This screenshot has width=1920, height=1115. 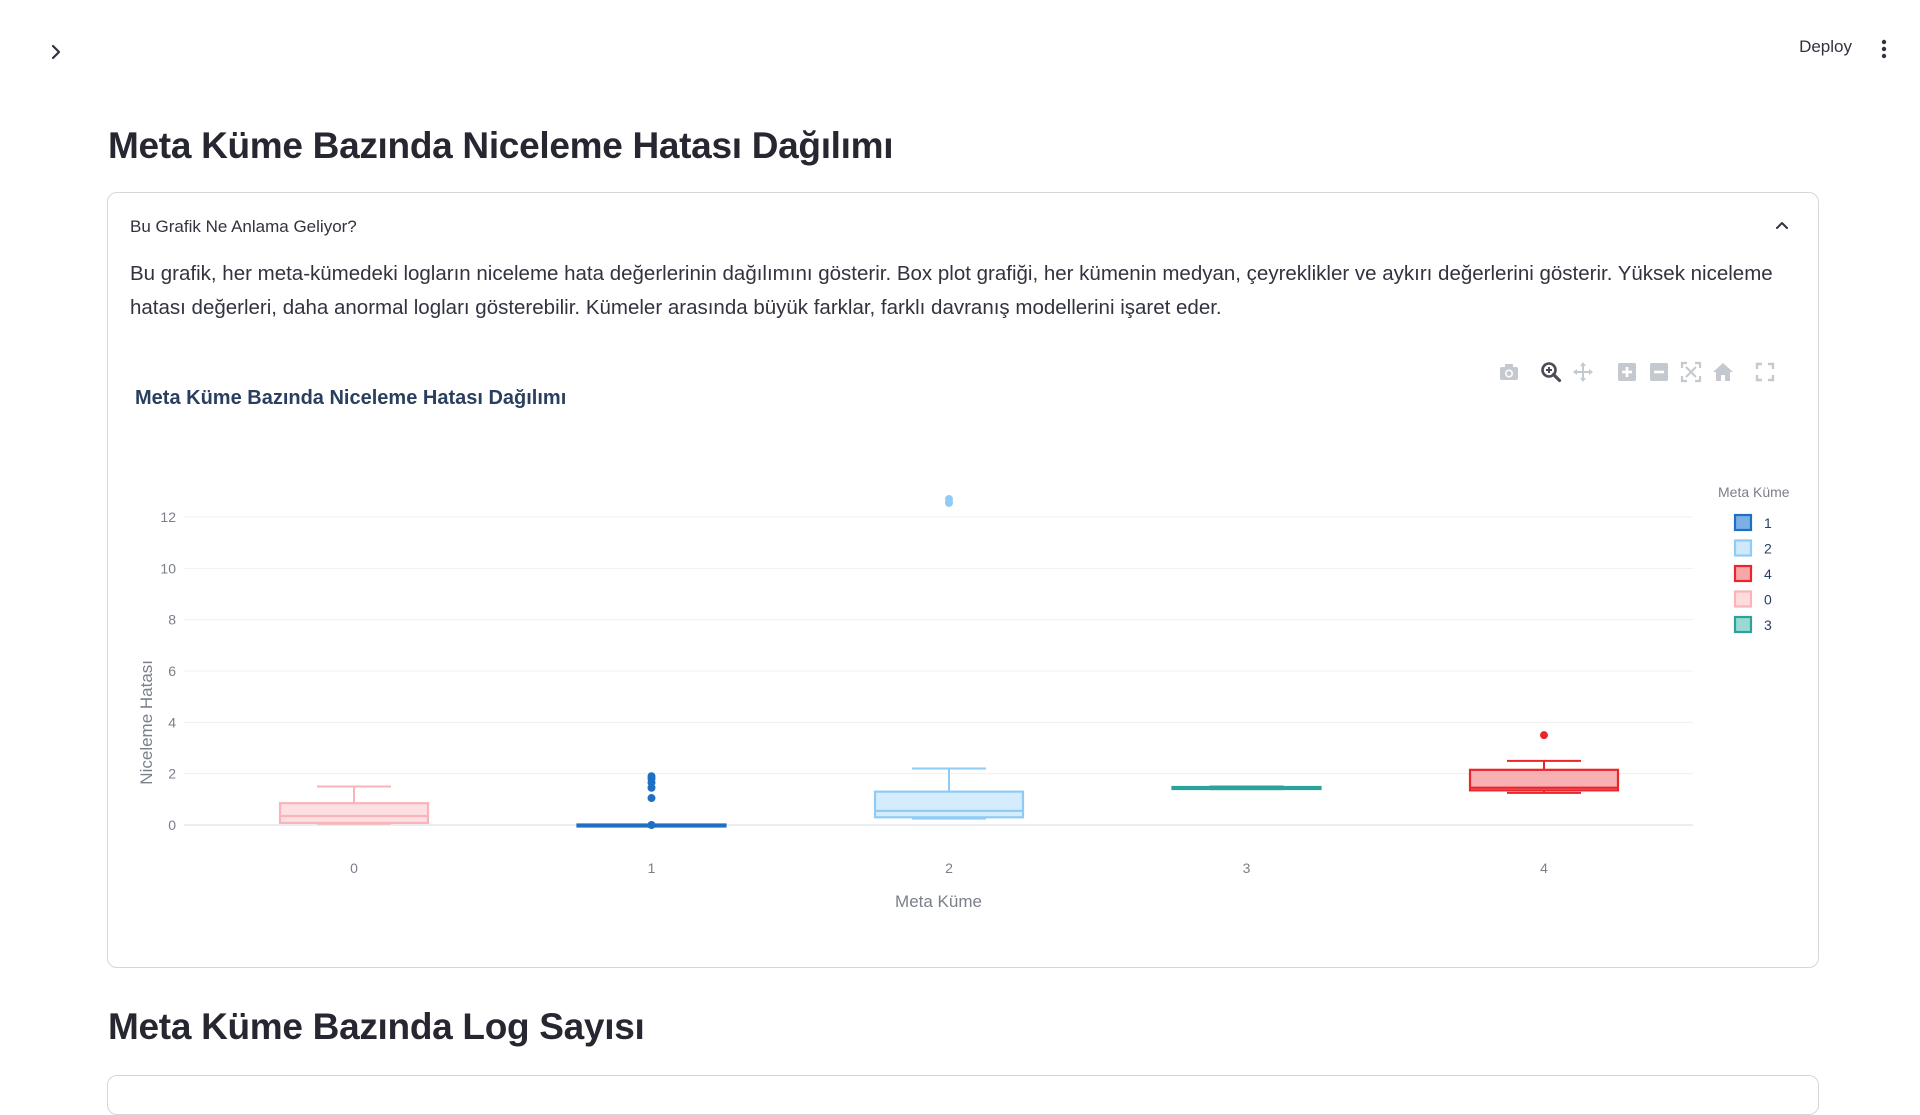 What do you see at coordinates (146, 722) in the screenshot?
I see `y-axis-title: Niceleme Hatası` at bounding box center [146, 722].